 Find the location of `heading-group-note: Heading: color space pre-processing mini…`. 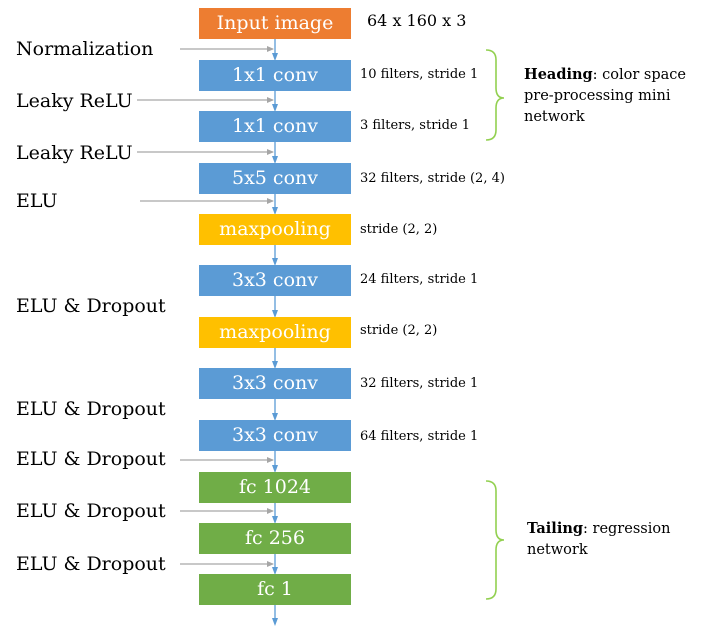

heading-group-note: Heading: color space pre-processing mini… is located at coordinates (614, 96).